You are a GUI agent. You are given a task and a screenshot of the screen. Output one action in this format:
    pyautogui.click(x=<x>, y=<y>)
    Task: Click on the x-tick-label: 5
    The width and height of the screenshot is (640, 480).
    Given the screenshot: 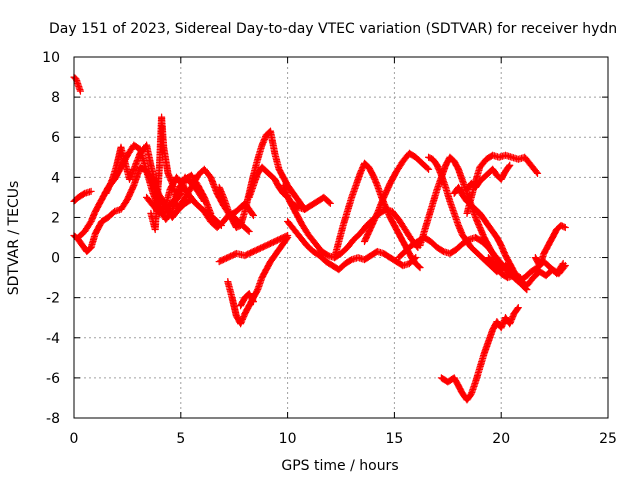 What is the action you would take?
    pyautogui.click(x=180, y=439)
    